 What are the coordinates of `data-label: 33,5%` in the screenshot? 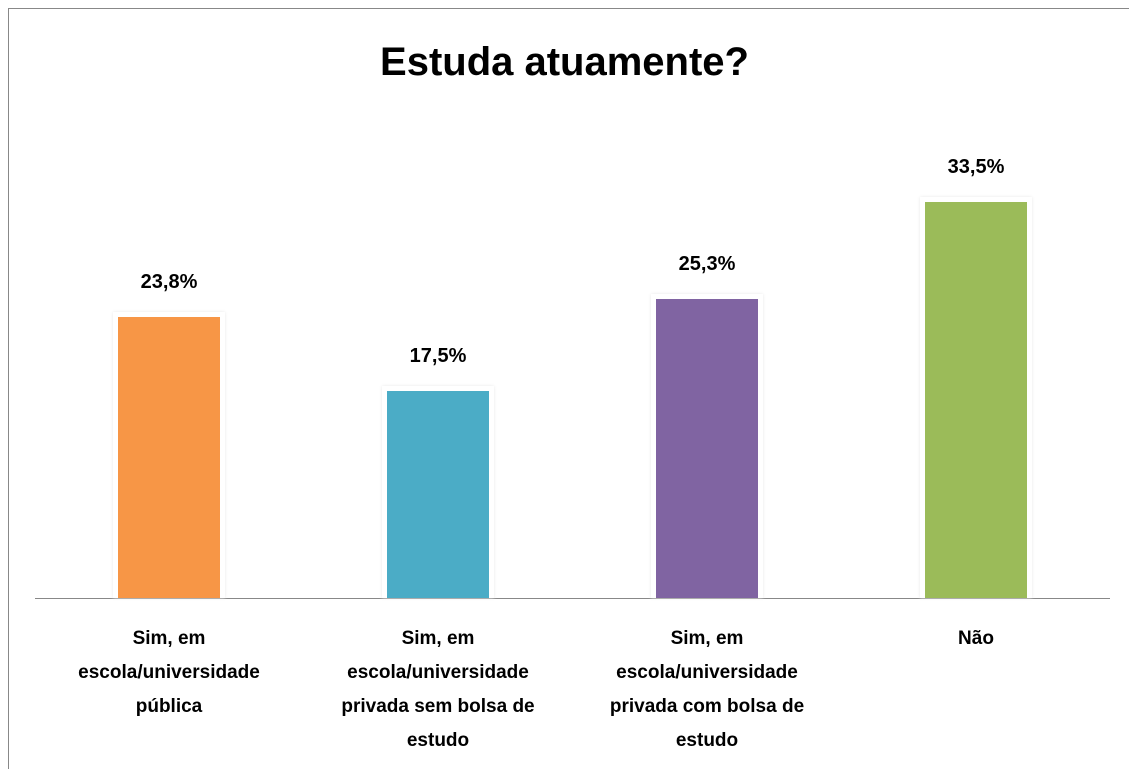 It's located at (976, 167).